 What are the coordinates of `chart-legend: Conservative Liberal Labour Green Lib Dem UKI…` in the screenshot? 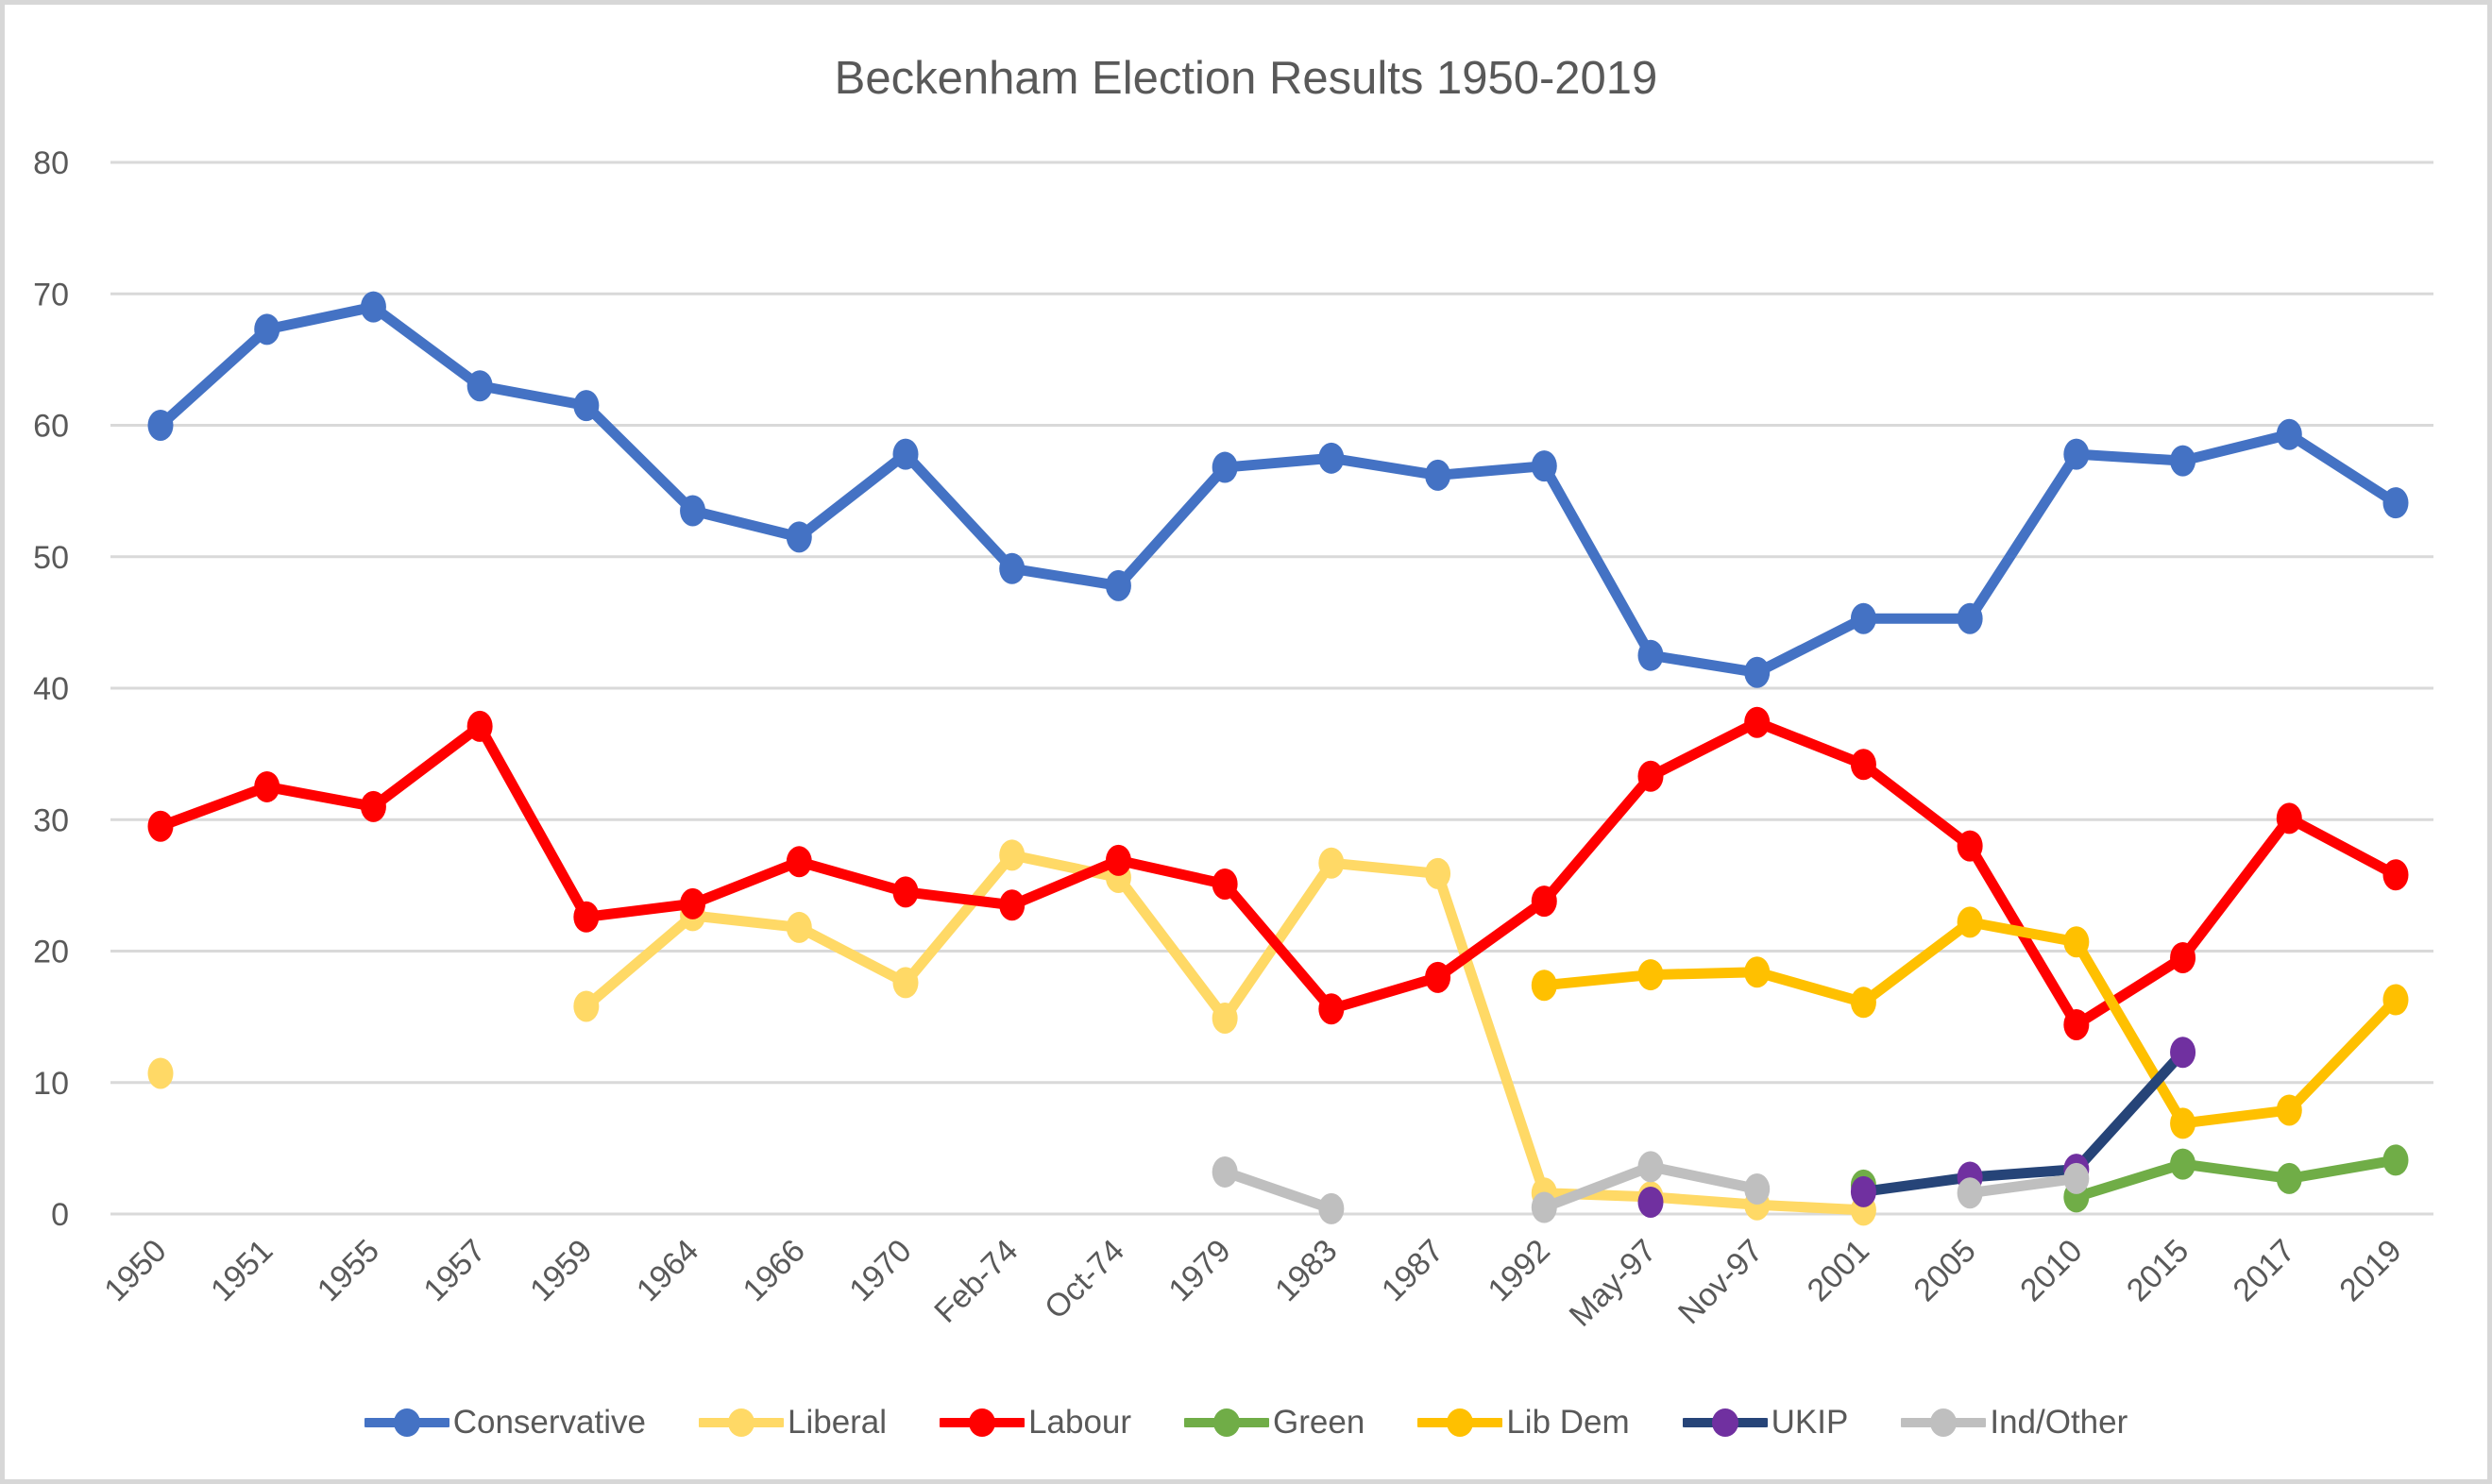 It's located at (1246, 1423).